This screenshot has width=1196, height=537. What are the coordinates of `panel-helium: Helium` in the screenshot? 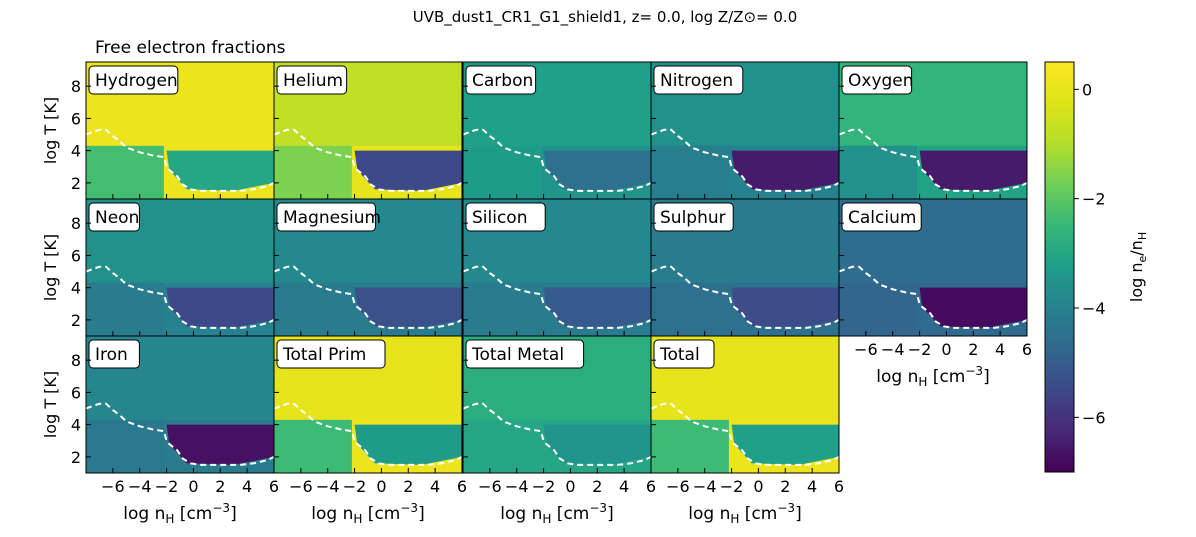 It's located at (368, 130).